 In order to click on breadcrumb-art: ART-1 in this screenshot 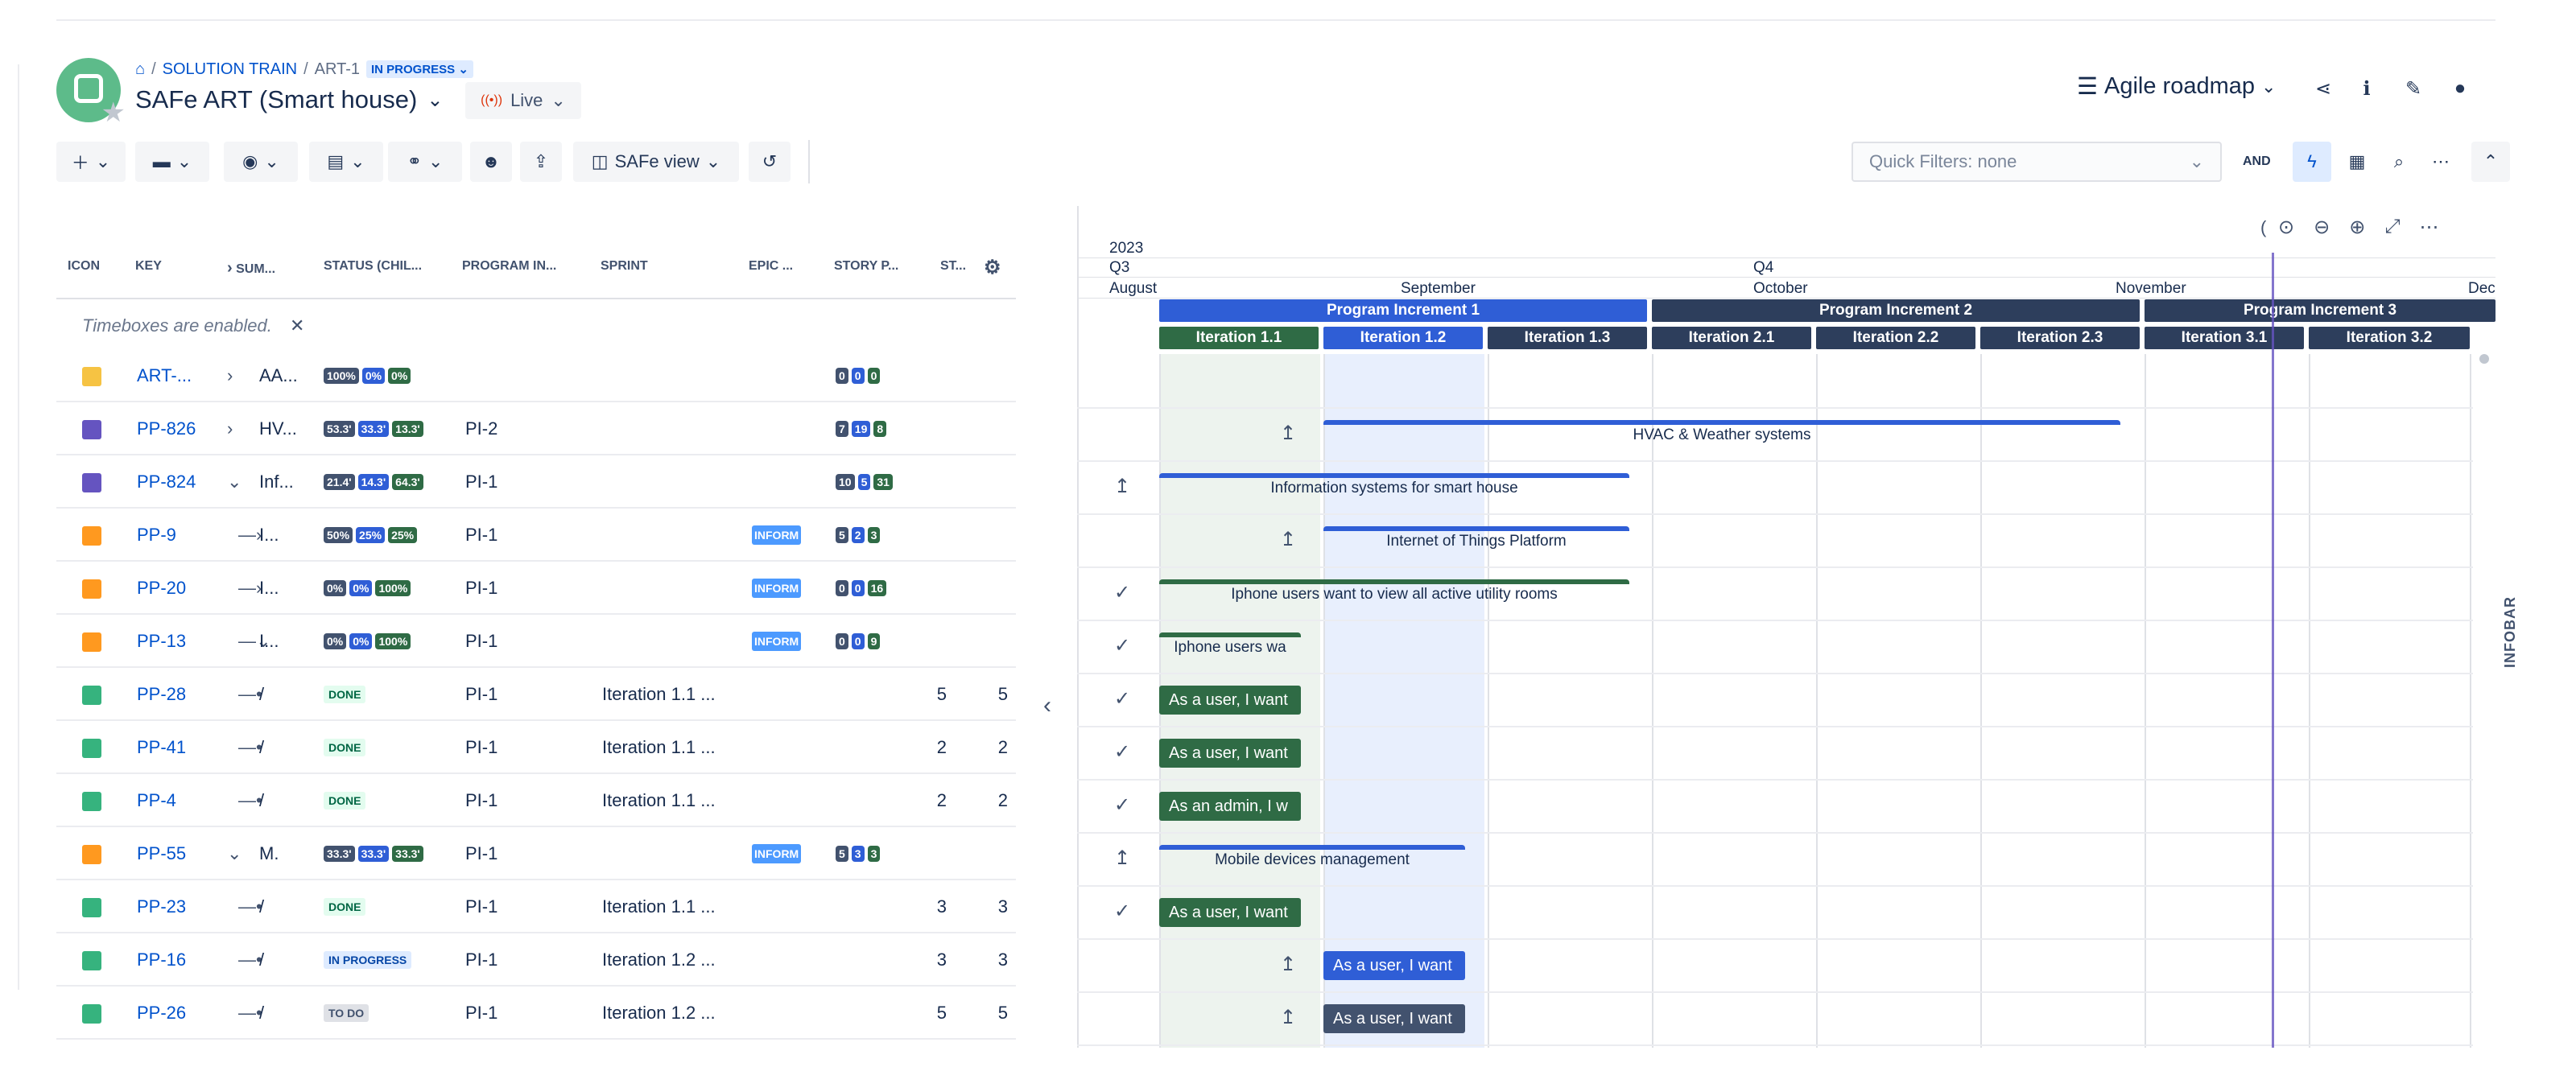, I will do `click(337, 69)`.